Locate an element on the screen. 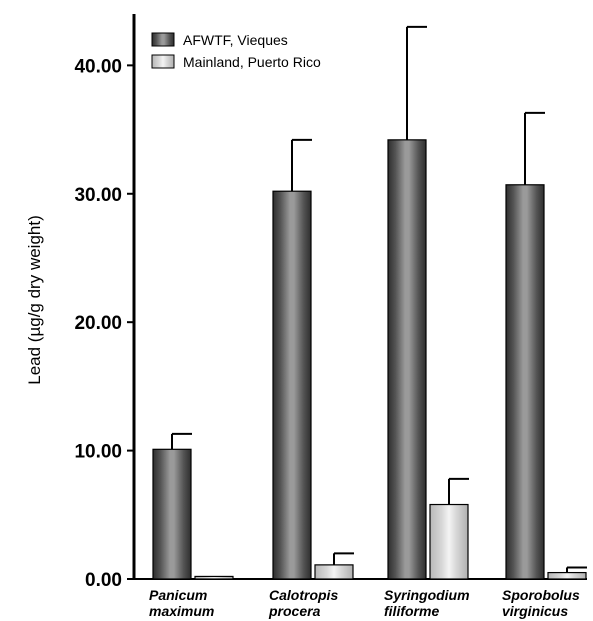 The width and height of the screenshot is (593, 621). category-label: maximum is located at coordinates (181, 611).